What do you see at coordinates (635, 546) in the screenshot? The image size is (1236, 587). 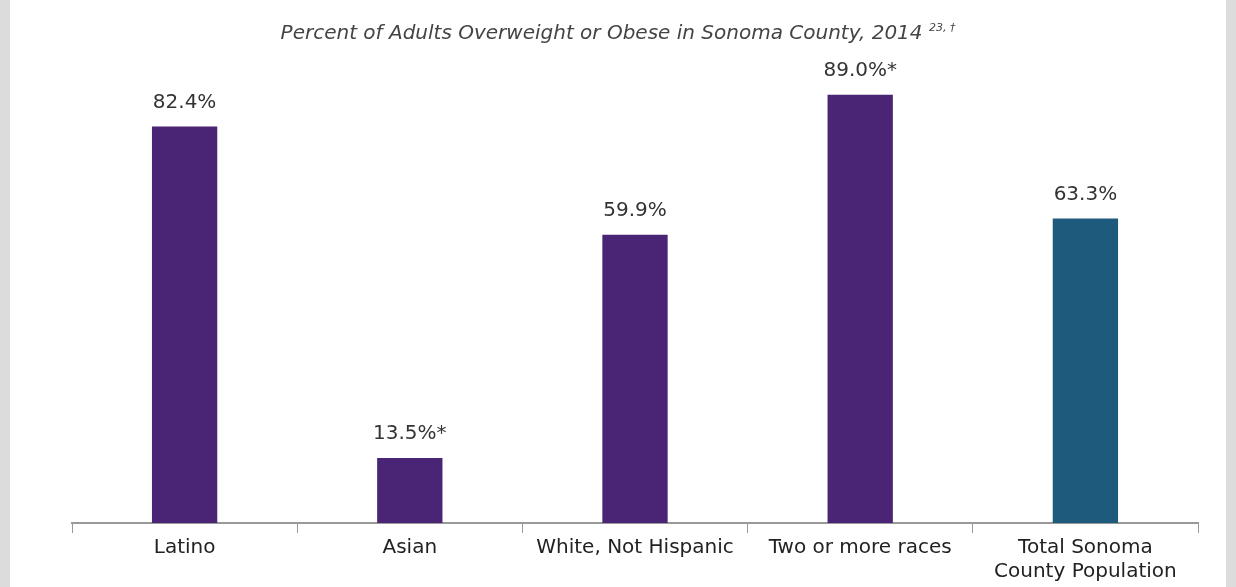 I see `x-tick-label: White, Not Hispanic` at bounding box center [635, 546].